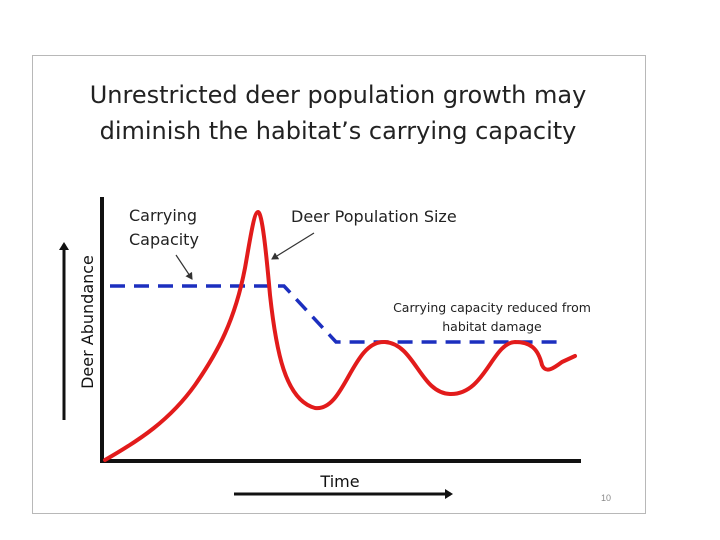 Image resolution: width=720 pixels, height=540 pixels. Describe the element at coordinates (335, 314) in the screenshot. I see `carrying-capacity-line` at that location.